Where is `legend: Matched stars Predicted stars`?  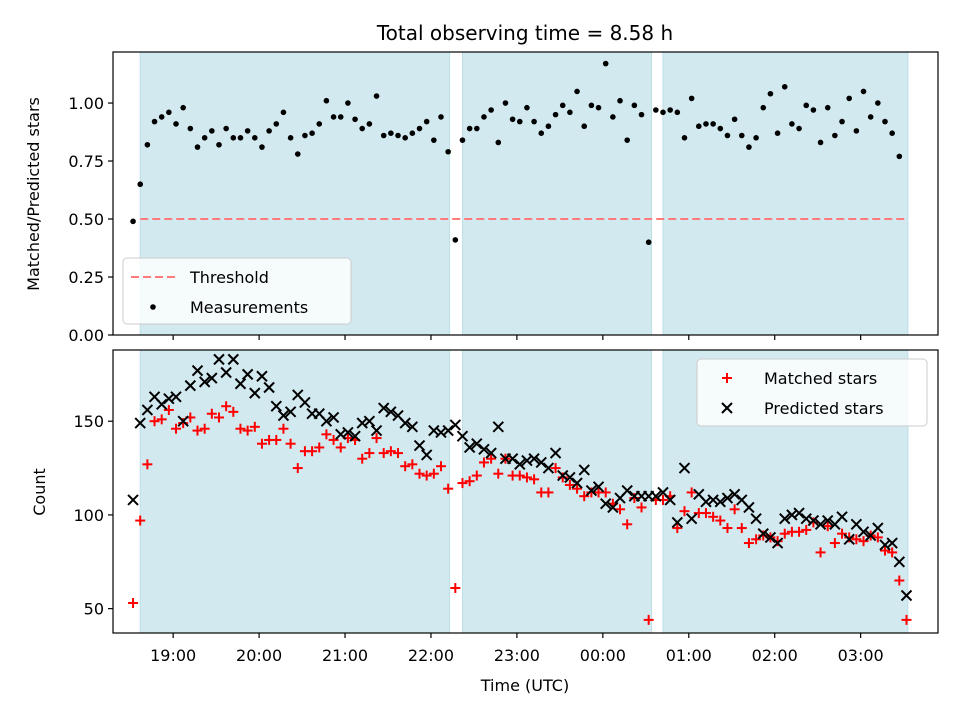
legend: Matched stars Predicted stars is located at coordinates (812, 392).